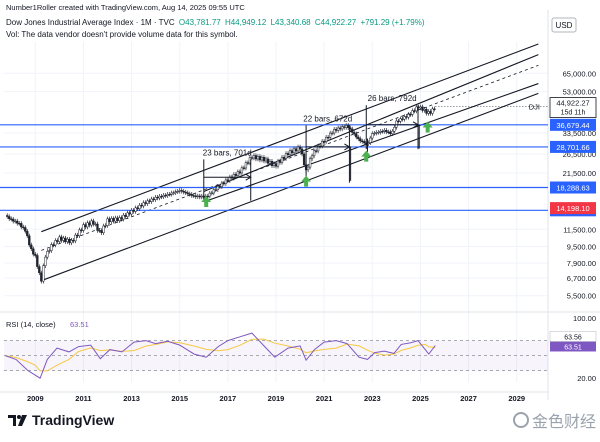 The image size is (600, 442). Describe the element at coordinates (83, 398) in the screenshot. I see `x-tick-label: 2011` at that location.